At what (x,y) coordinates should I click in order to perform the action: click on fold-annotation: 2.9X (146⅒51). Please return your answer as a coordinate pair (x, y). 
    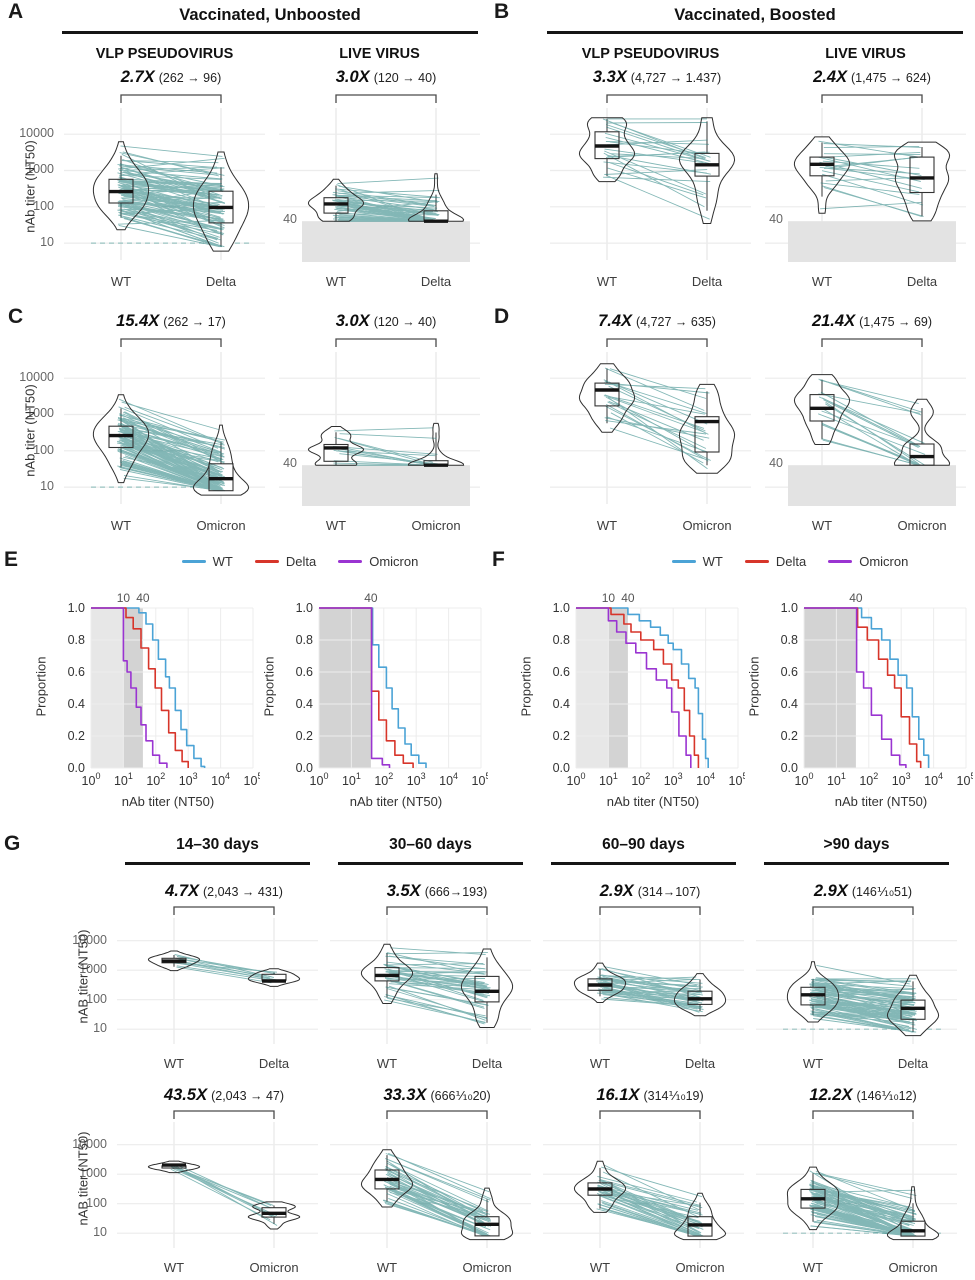
    Looking at the image, I should click on (863, 891).